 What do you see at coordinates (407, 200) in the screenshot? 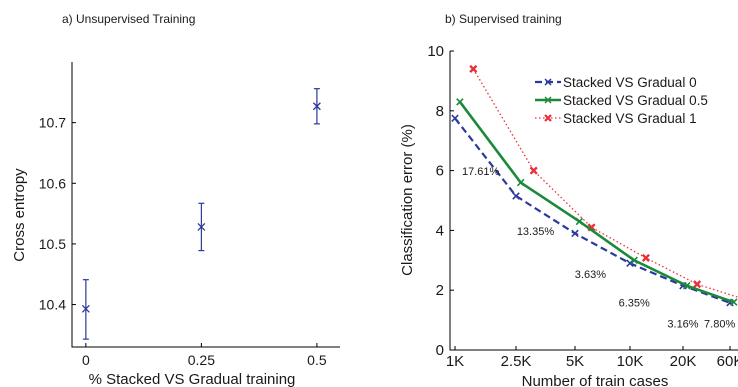
I see `panel-b-y-label: Classification error (%)` at bounding box center [407, 200].